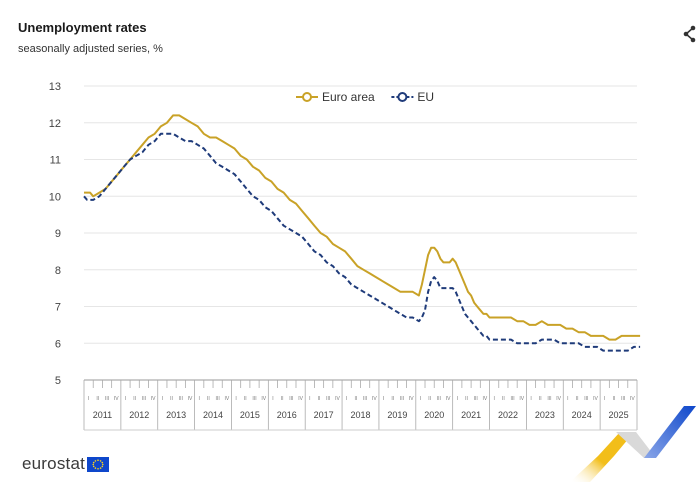 The width and height of the screenshot is (696, 496). I want to click on y-tick-label: 11, so click(55, 161).